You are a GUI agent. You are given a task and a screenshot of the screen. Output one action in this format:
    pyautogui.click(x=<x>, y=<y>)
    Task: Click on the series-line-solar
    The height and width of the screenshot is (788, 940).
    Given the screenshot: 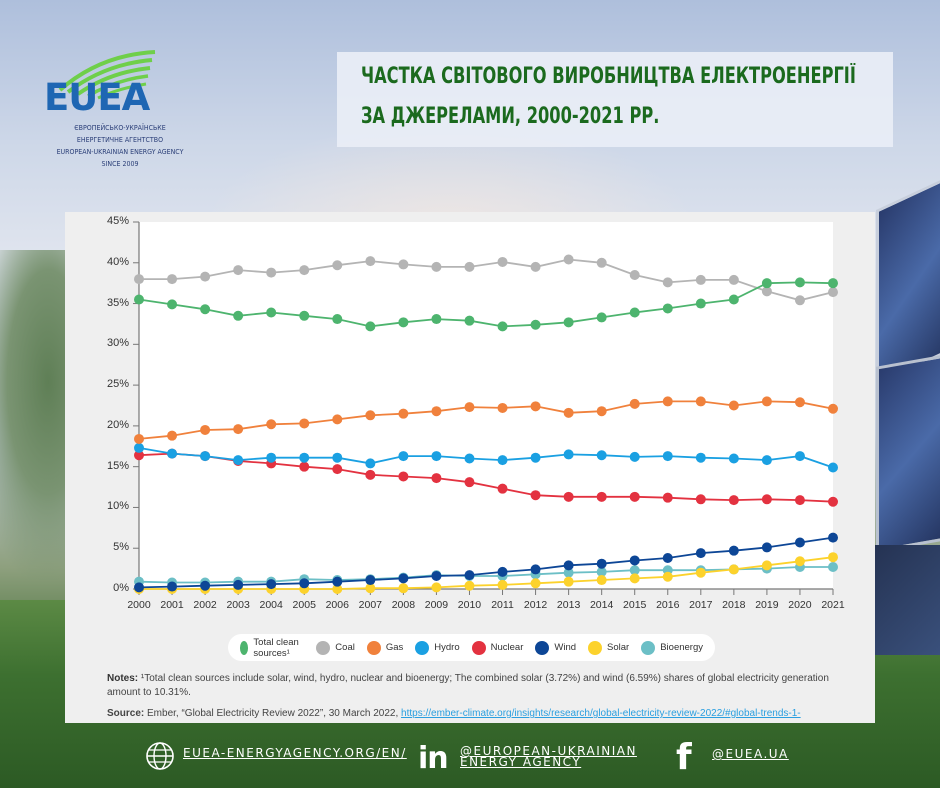 What is the action you would take?
    pyautogui.click(x=486, y=573)
    